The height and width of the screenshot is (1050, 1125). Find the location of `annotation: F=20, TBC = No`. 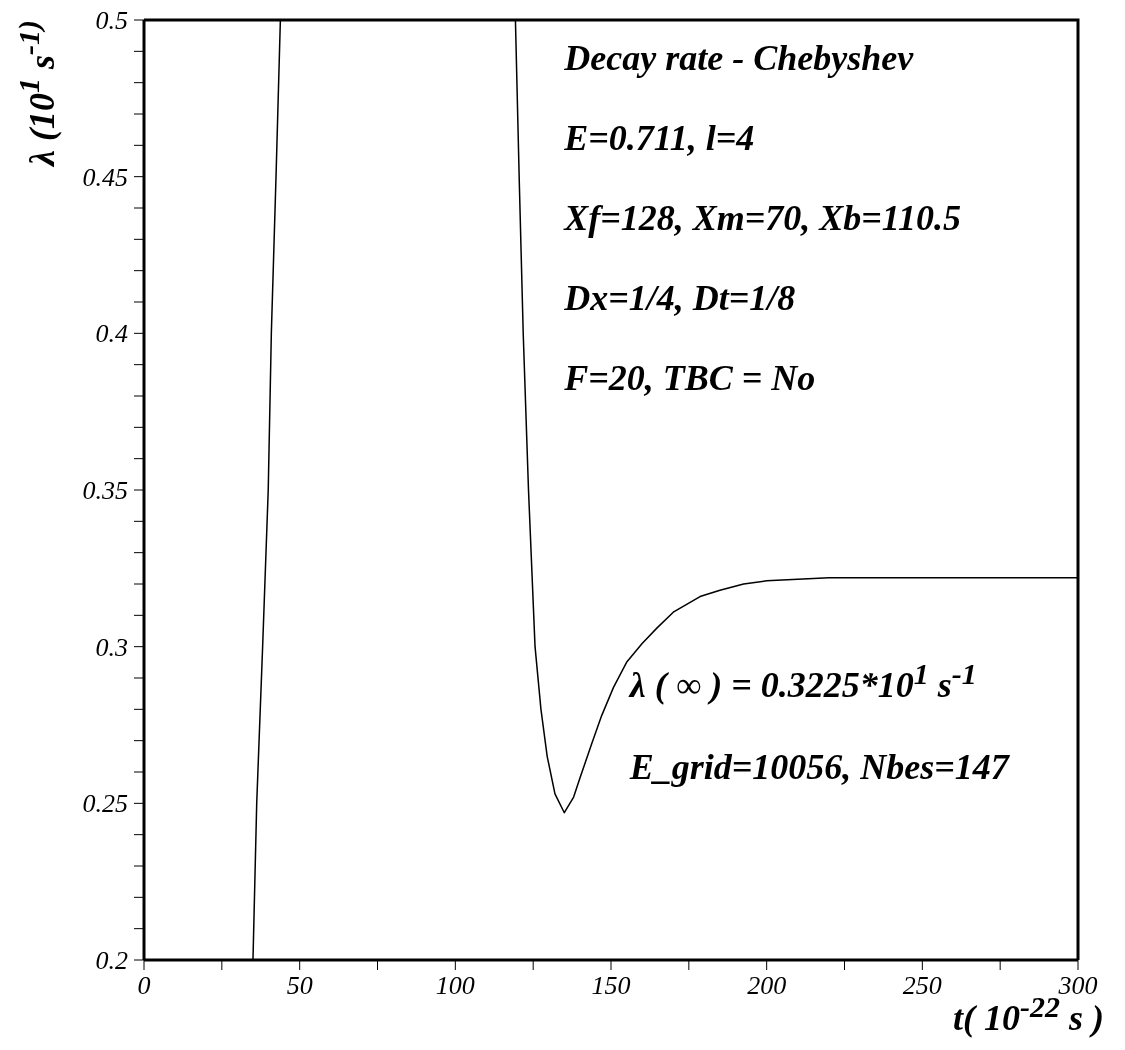

annotation: F=20, TBC = No is located at coordinates (690, 378).